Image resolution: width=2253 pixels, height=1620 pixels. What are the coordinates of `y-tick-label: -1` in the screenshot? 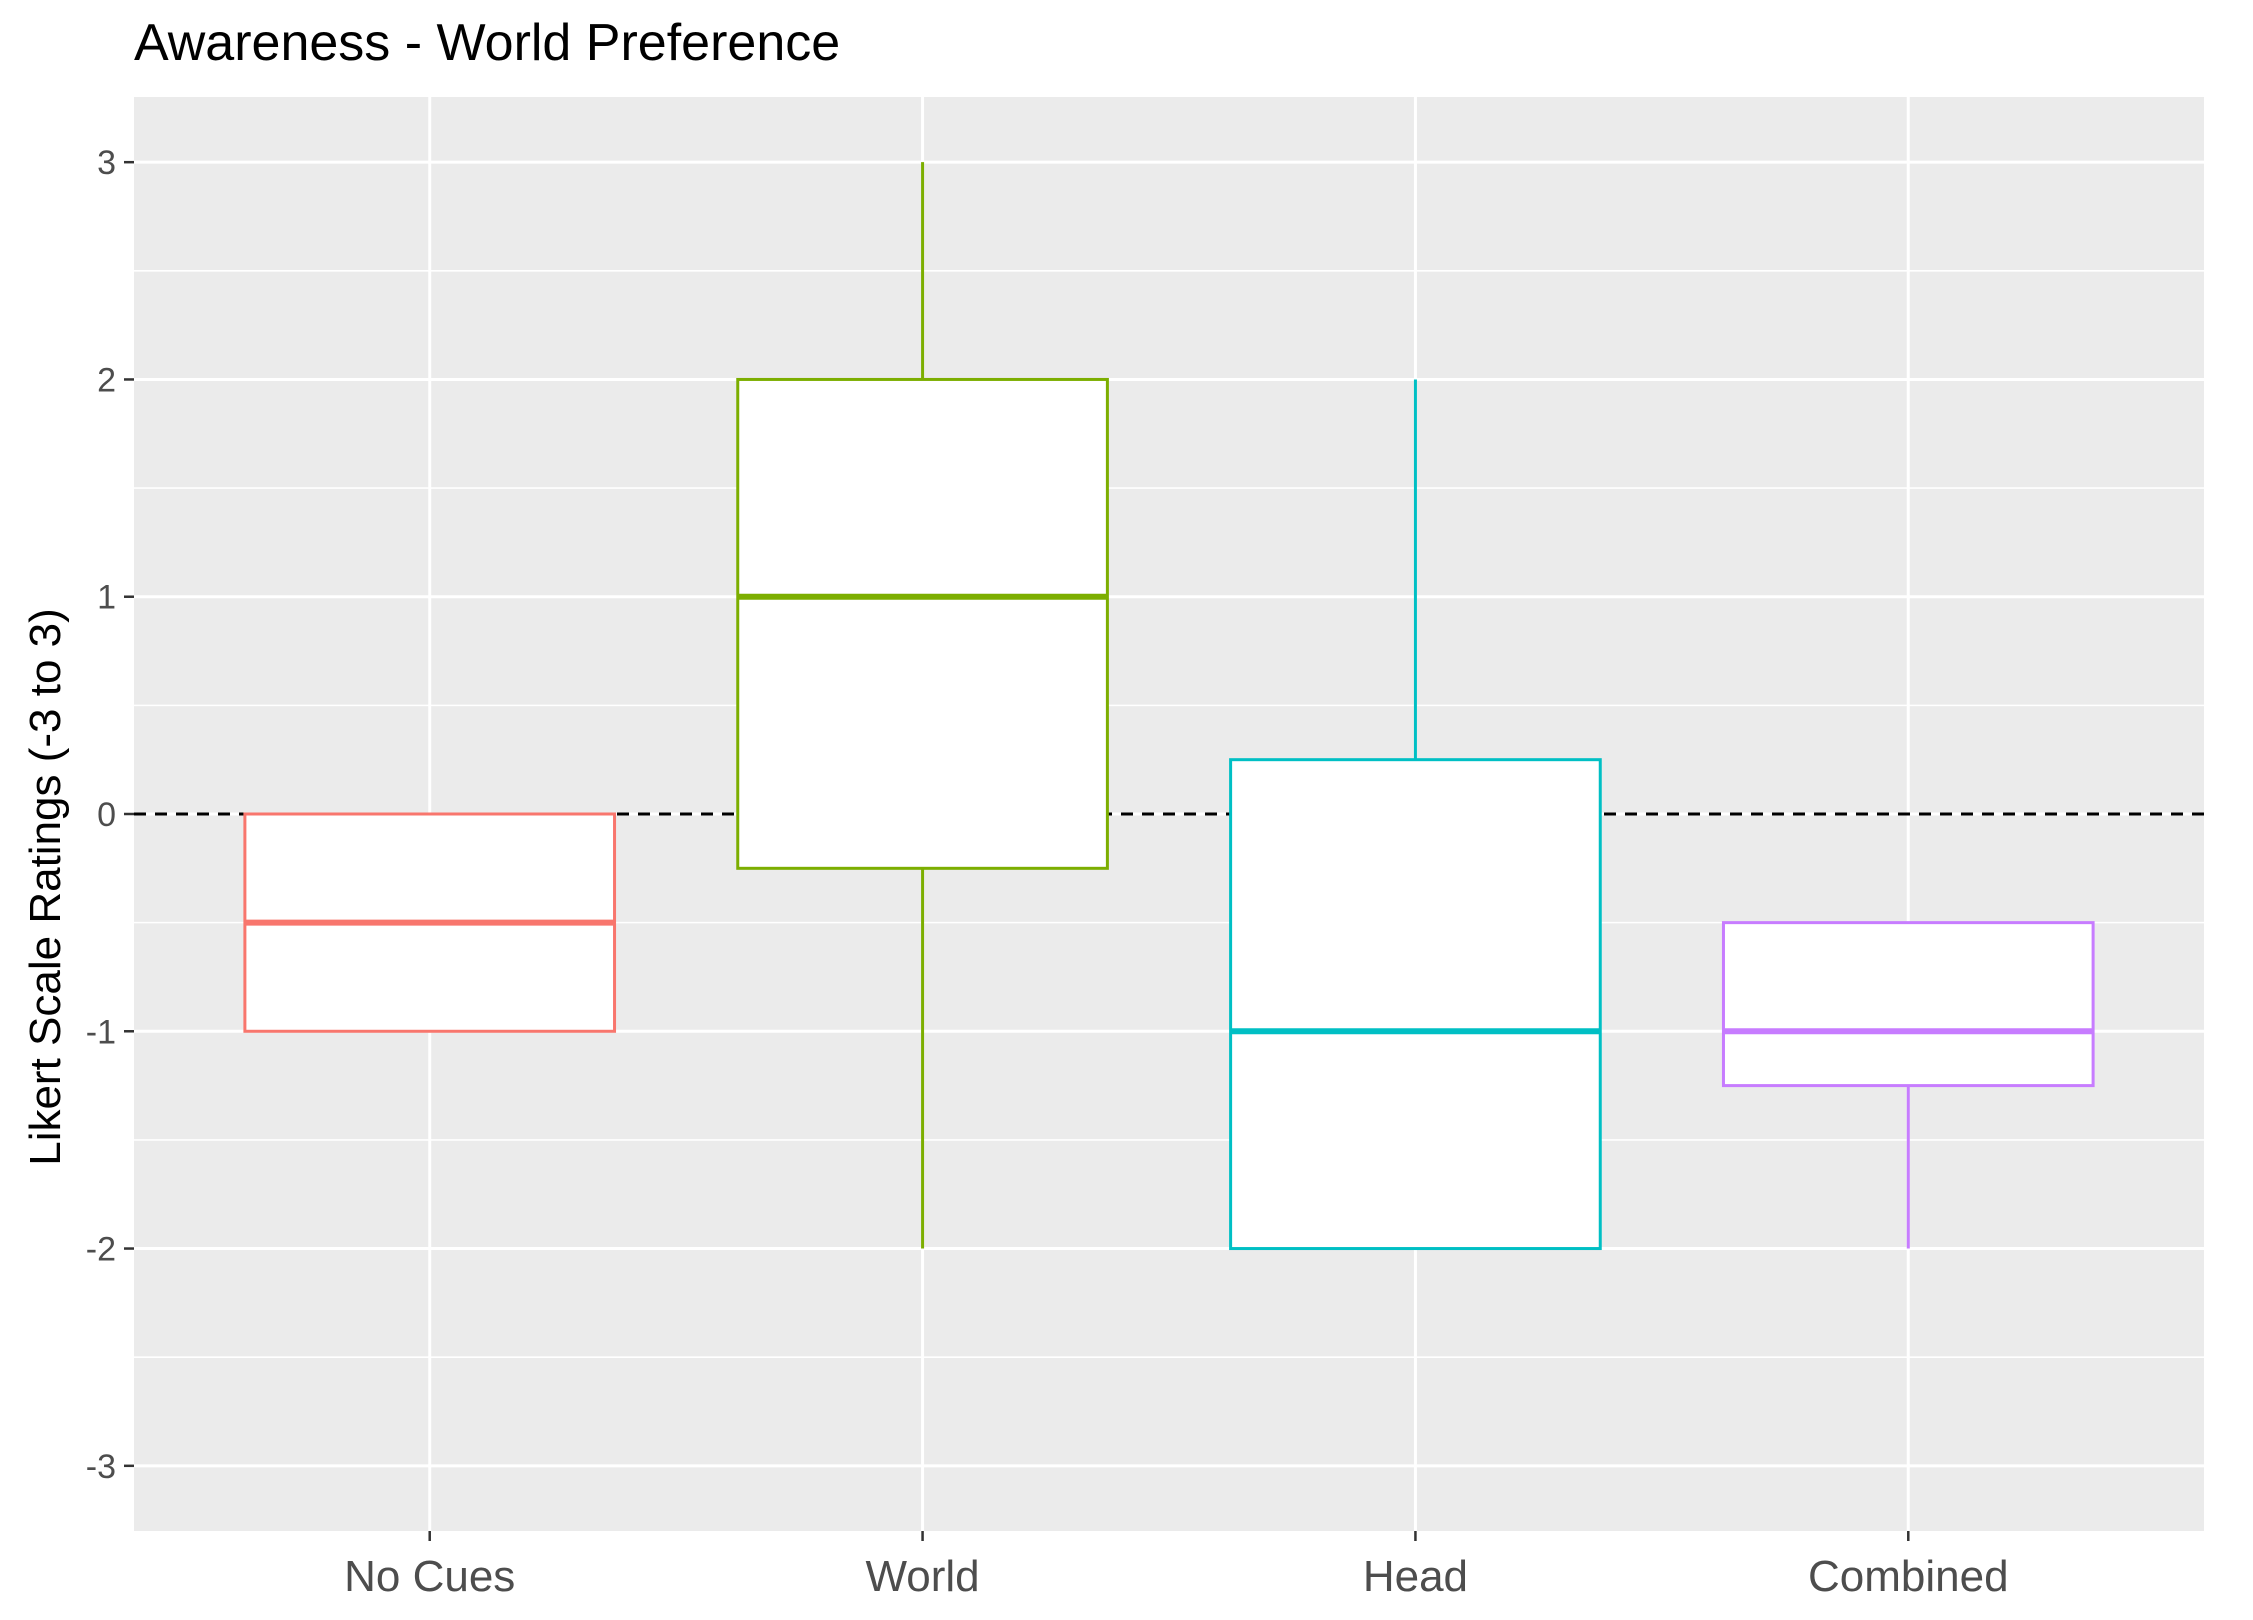 It's located at (101, 1032).